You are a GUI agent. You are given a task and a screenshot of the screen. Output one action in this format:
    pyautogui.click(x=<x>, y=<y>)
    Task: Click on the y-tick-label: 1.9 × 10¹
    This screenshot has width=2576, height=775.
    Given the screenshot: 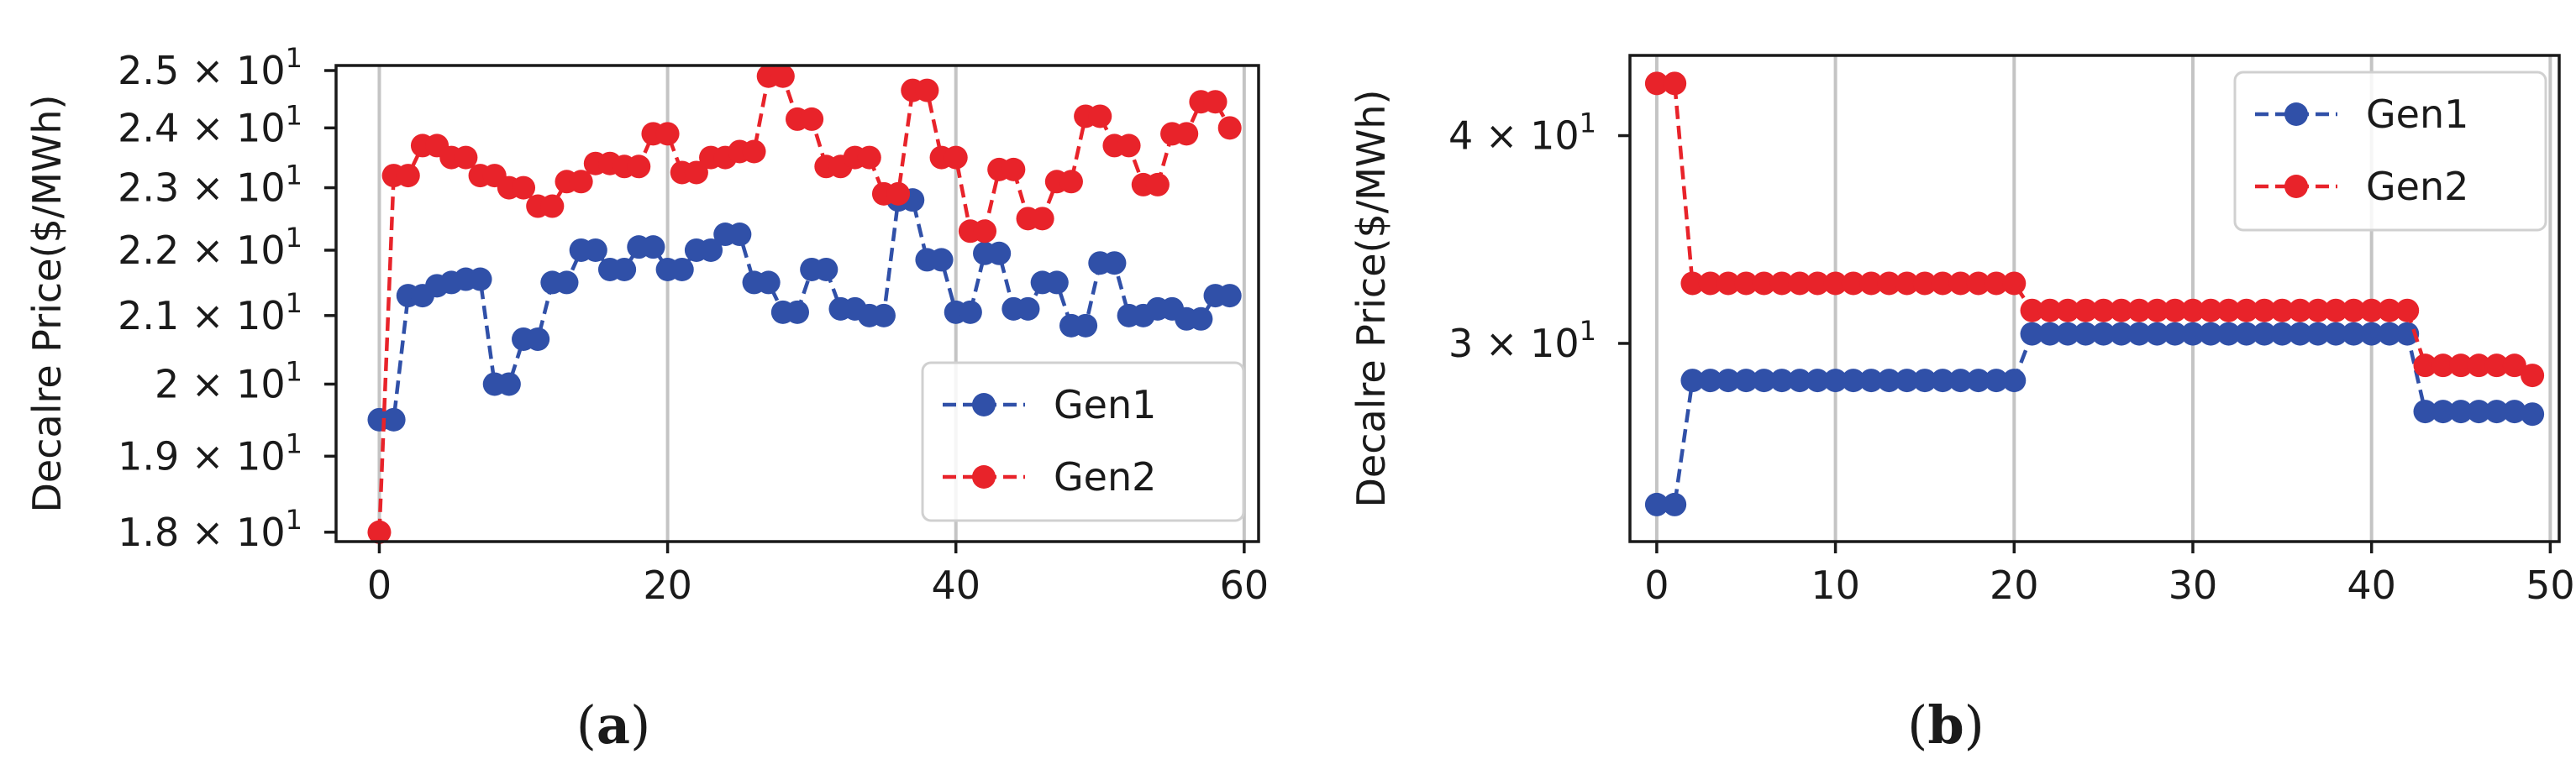 What is the action you would take?
    pyautogui.click(x=210, y=453)
    